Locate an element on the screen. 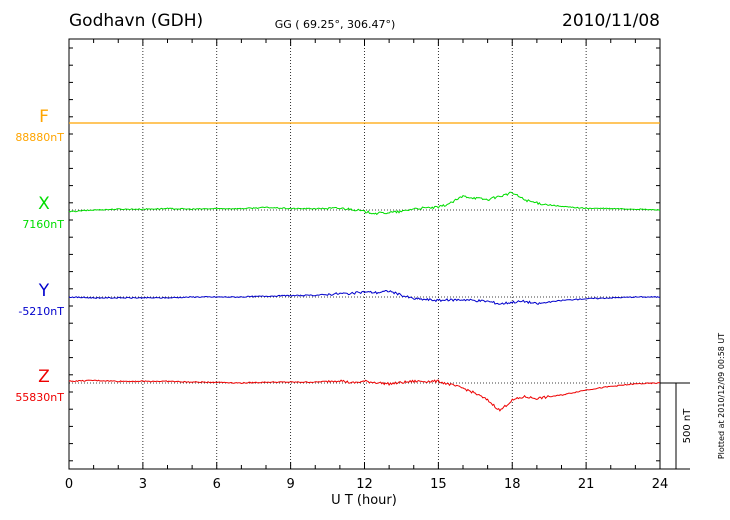  trace-y is located at coordinates (364, 297).